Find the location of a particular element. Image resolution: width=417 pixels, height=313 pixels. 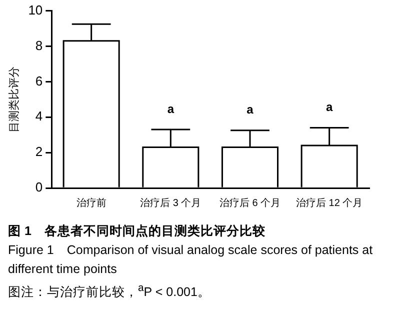

text: Figure 1 Comparison of visual analog scale scores of patients at different time points is located at coordinates (191, 260).